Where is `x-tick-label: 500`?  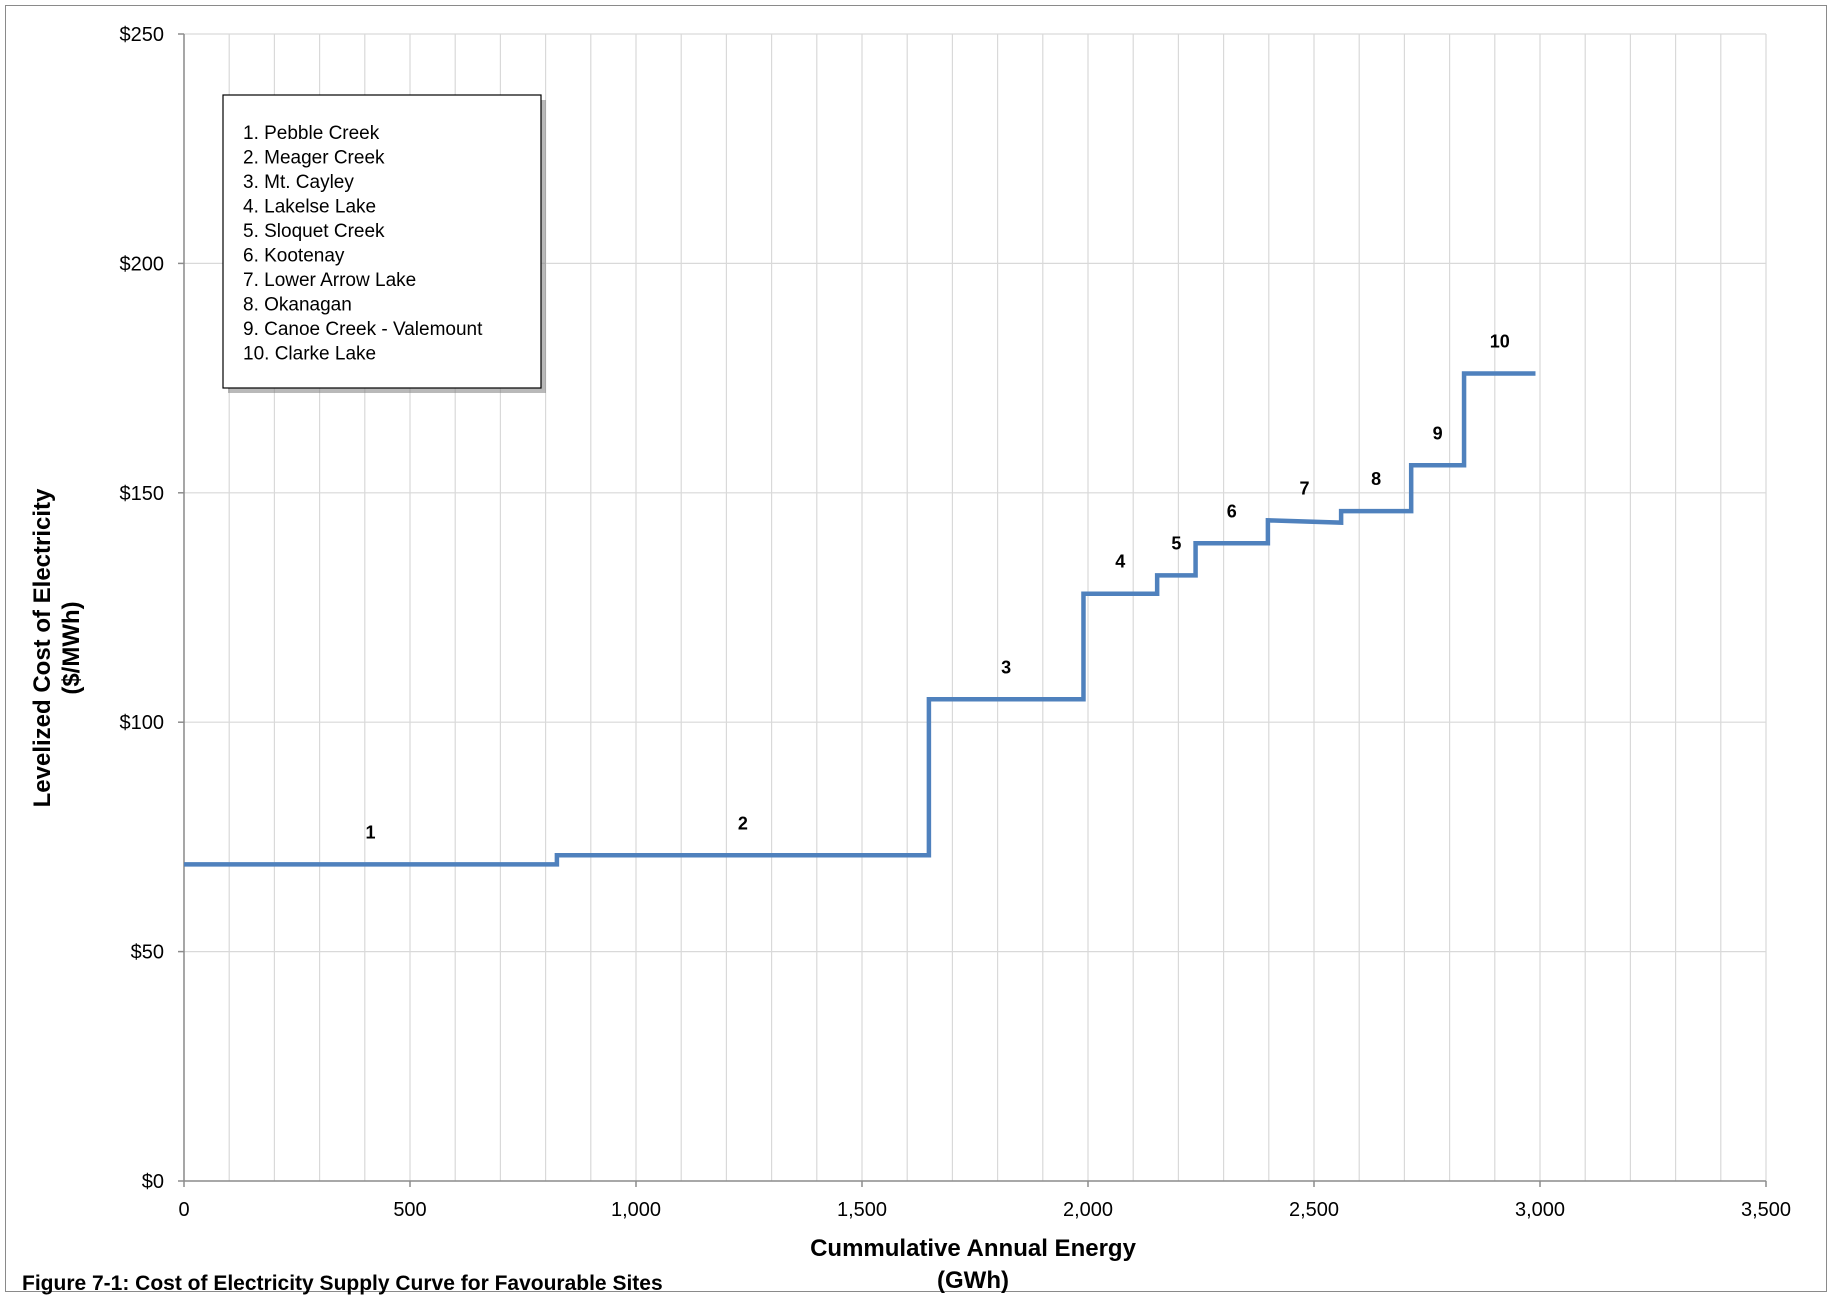
x-tick-label: 500 is located at coordinates (409, 1210).